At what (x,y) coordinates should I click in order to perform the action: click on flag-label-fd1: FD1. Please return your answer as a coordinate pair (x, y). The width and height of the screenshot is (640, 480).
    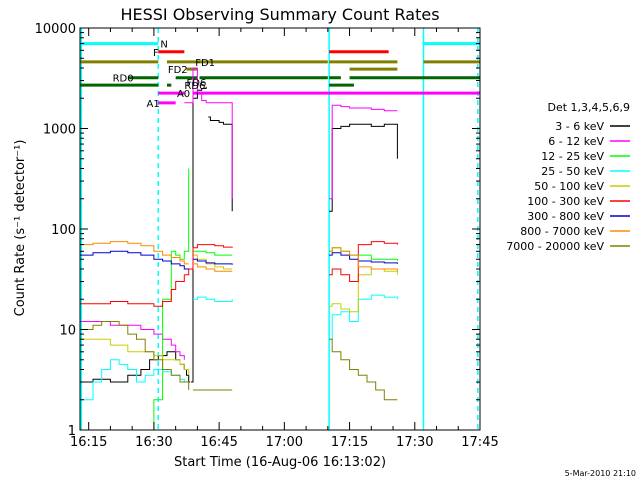
    Looking at the image, I should click on (205, 63).